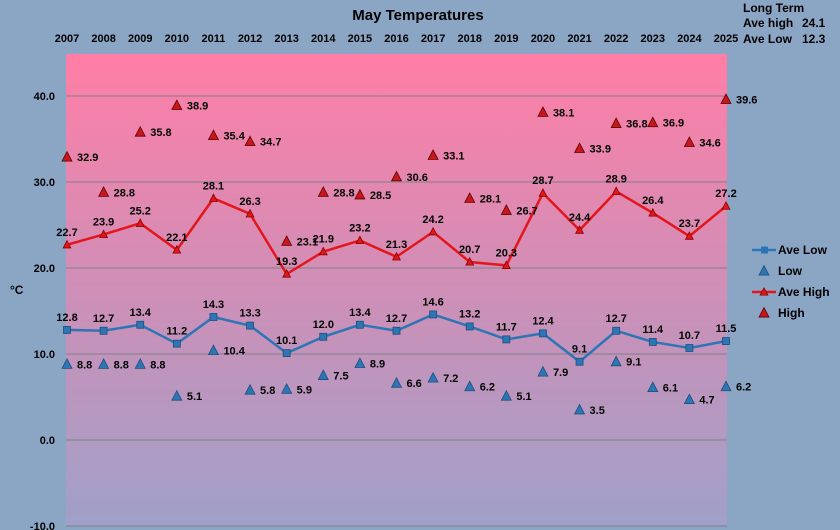 Image resolution: width=840 pixels, height=530 pixels. Describe the element at coordinates (432, 220) in the screenshot. I see `ave-high-data-label: 24.2` at that location.